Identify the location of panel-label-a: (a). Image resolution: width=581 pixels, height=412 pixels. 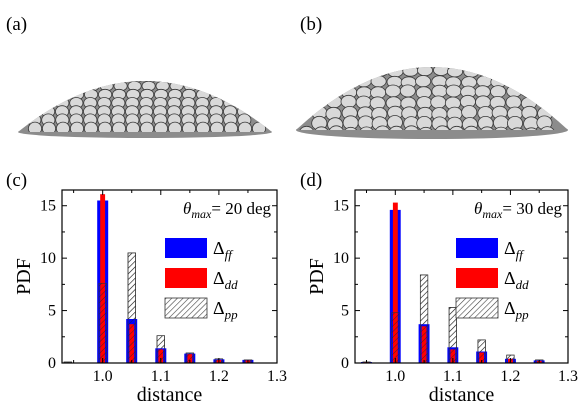
(16, 24).